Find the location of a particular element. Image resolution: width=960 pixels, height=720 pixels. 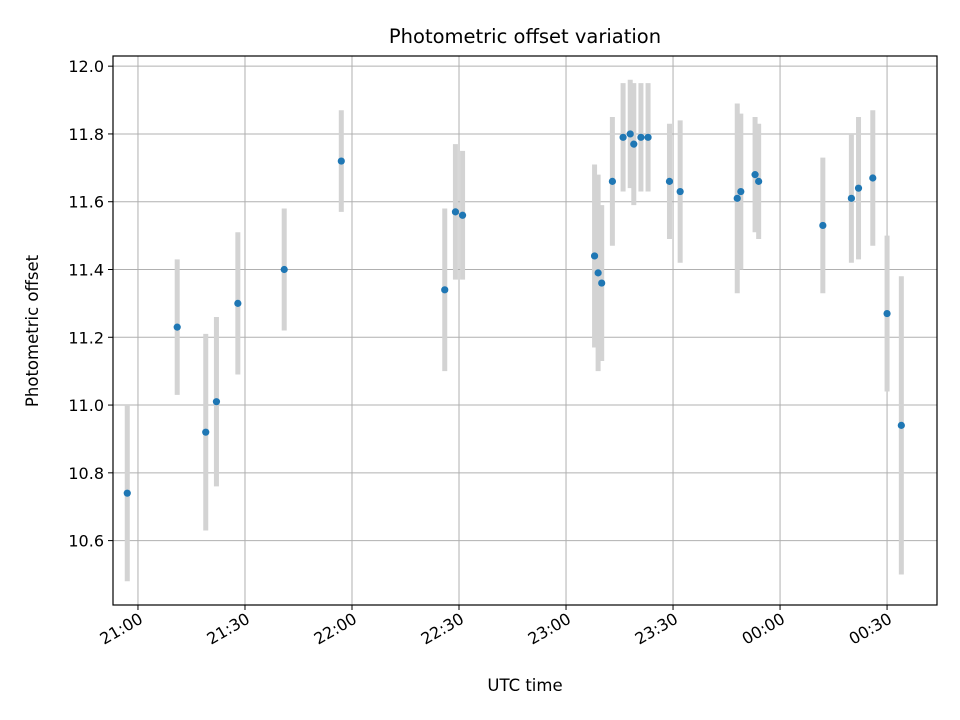

y-tick-label: 10.8 is located at coordinates (86, 473).